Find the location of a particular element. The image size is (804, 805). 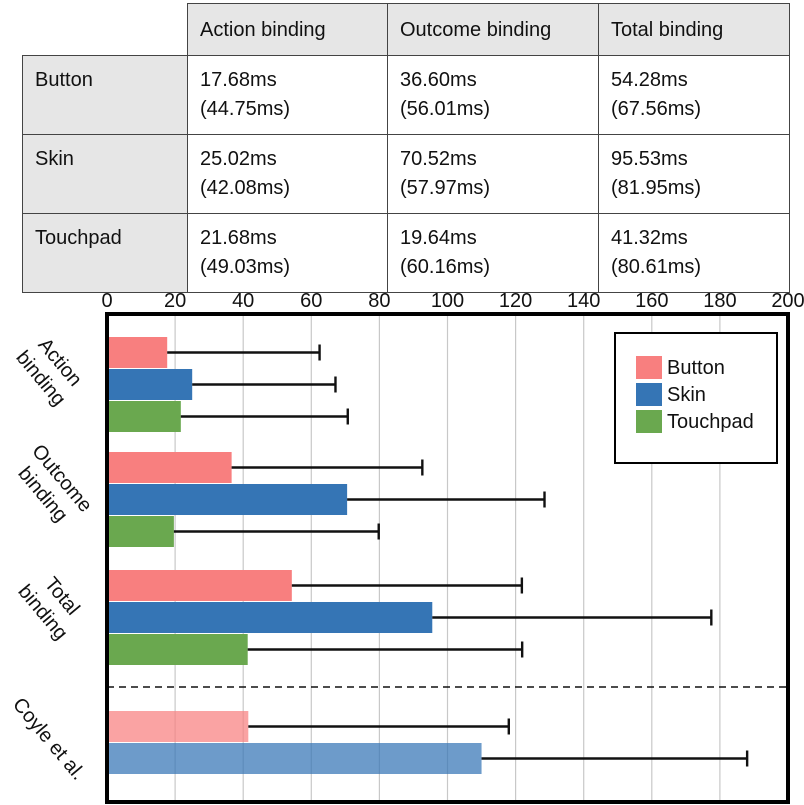

cell-mean: 54.28ms is located at coordinates (649, 80).